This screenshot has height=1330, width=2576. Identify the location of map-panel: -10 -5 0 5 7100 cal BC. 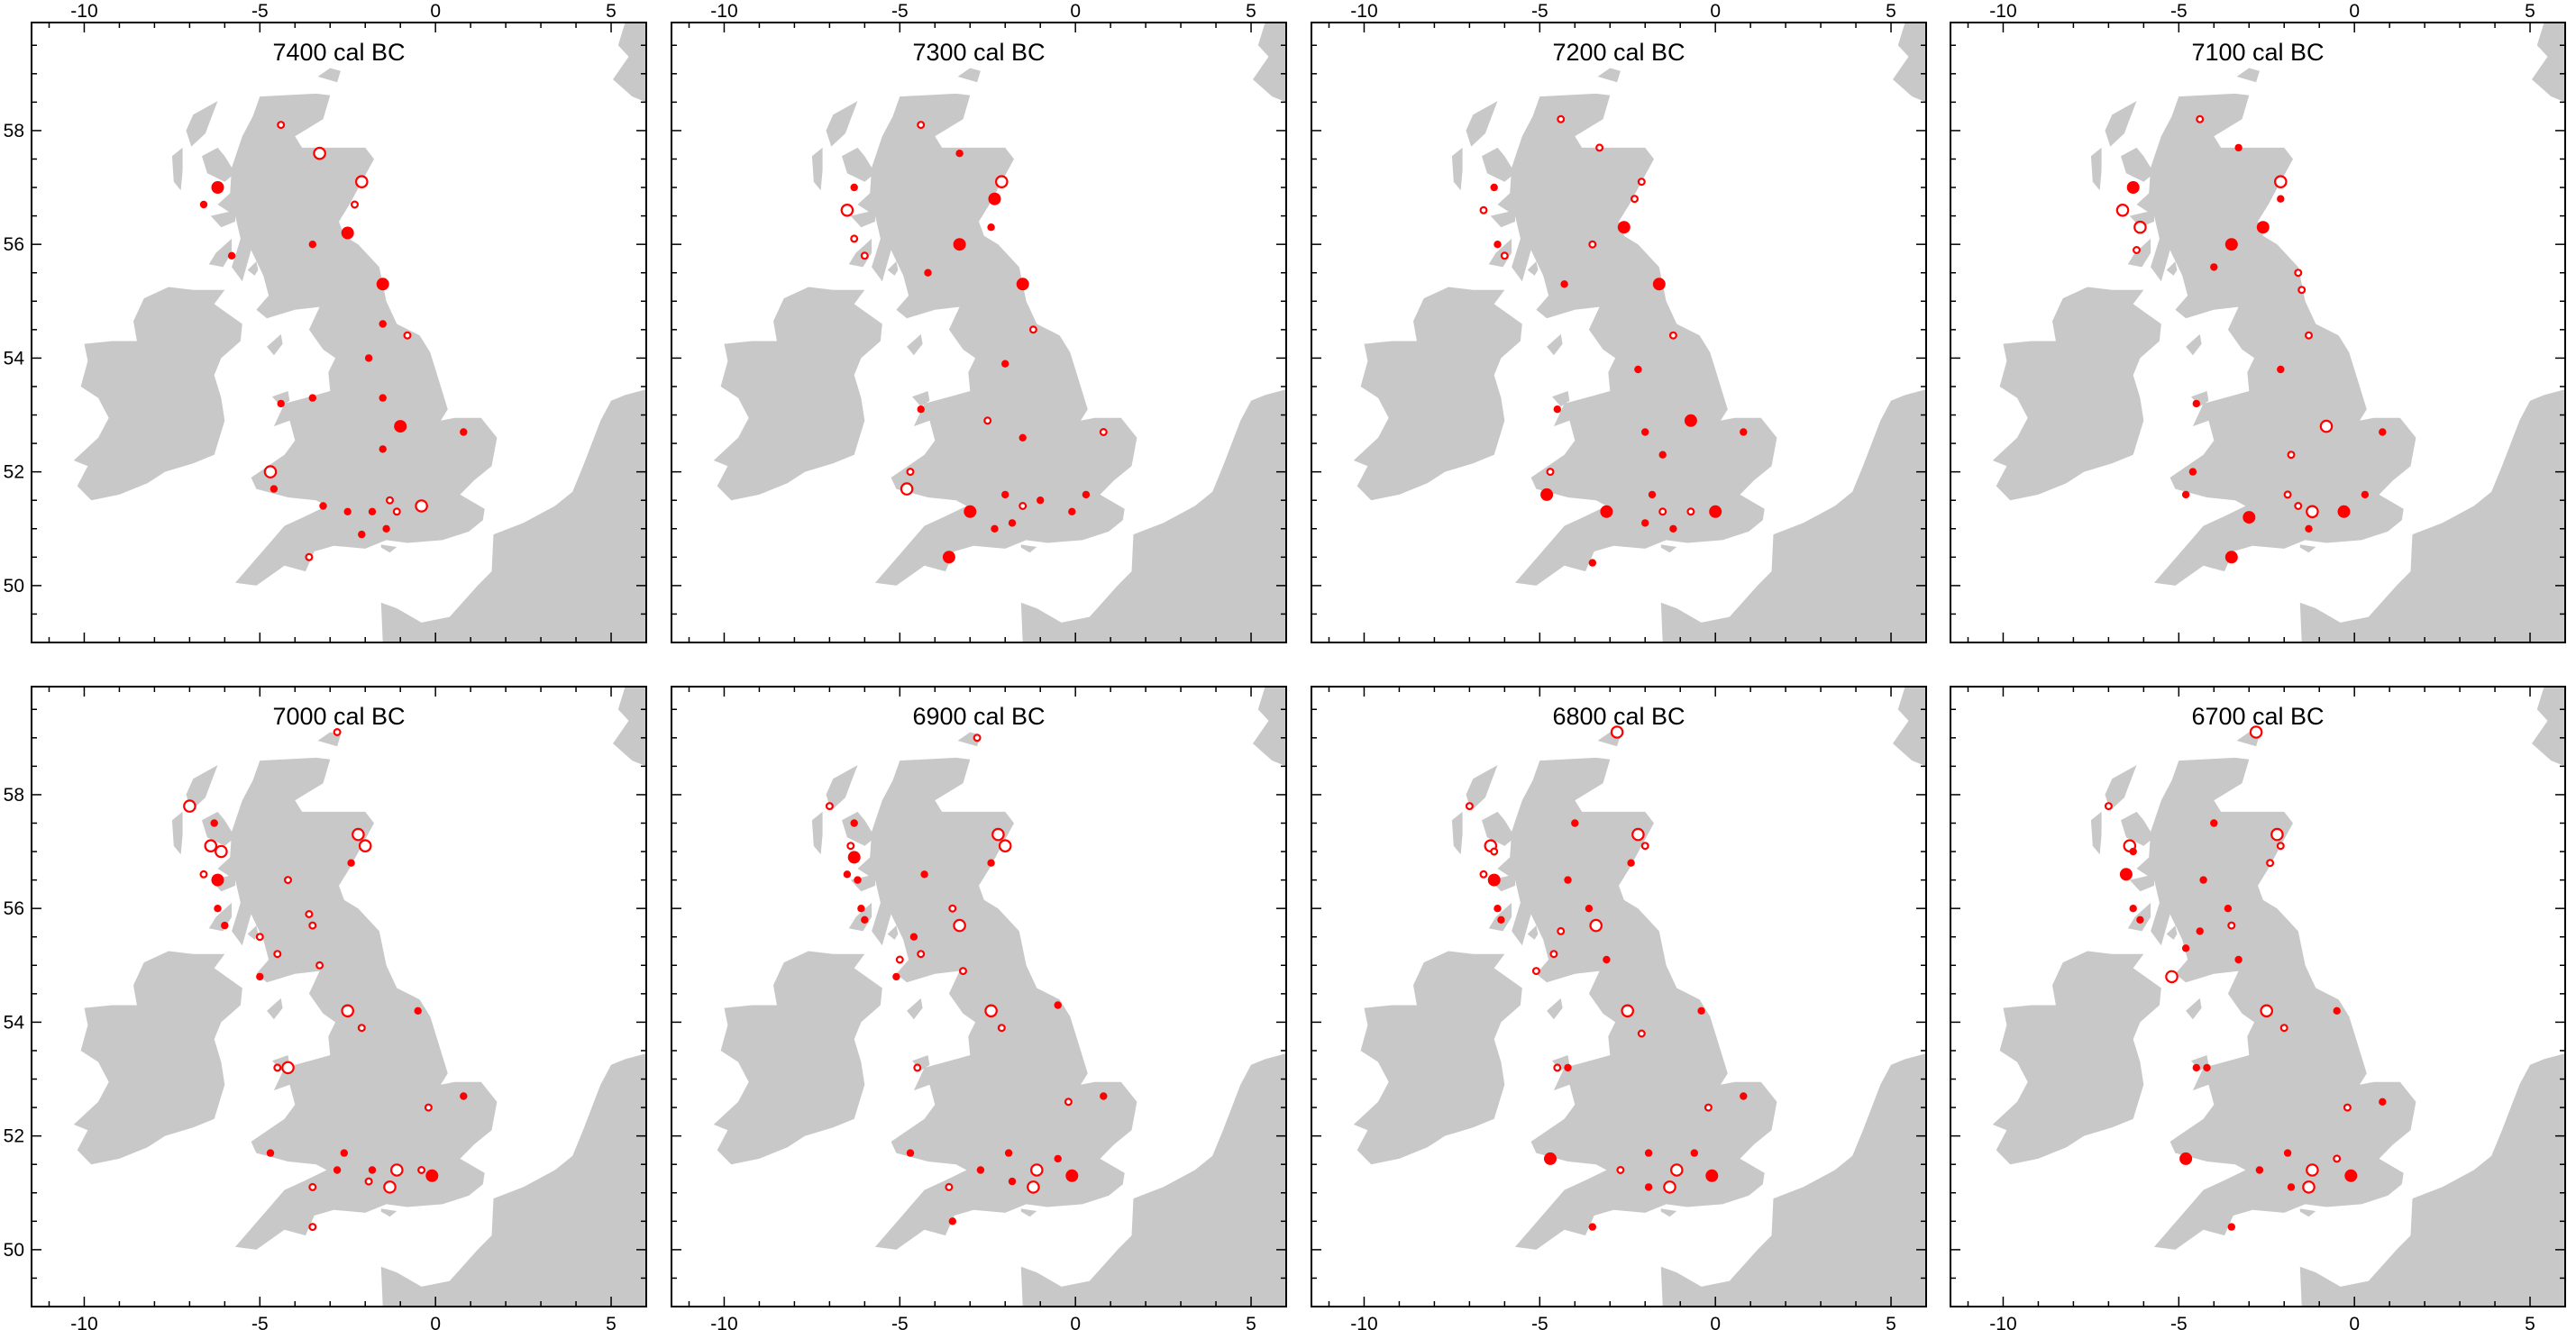
(2258, 322).